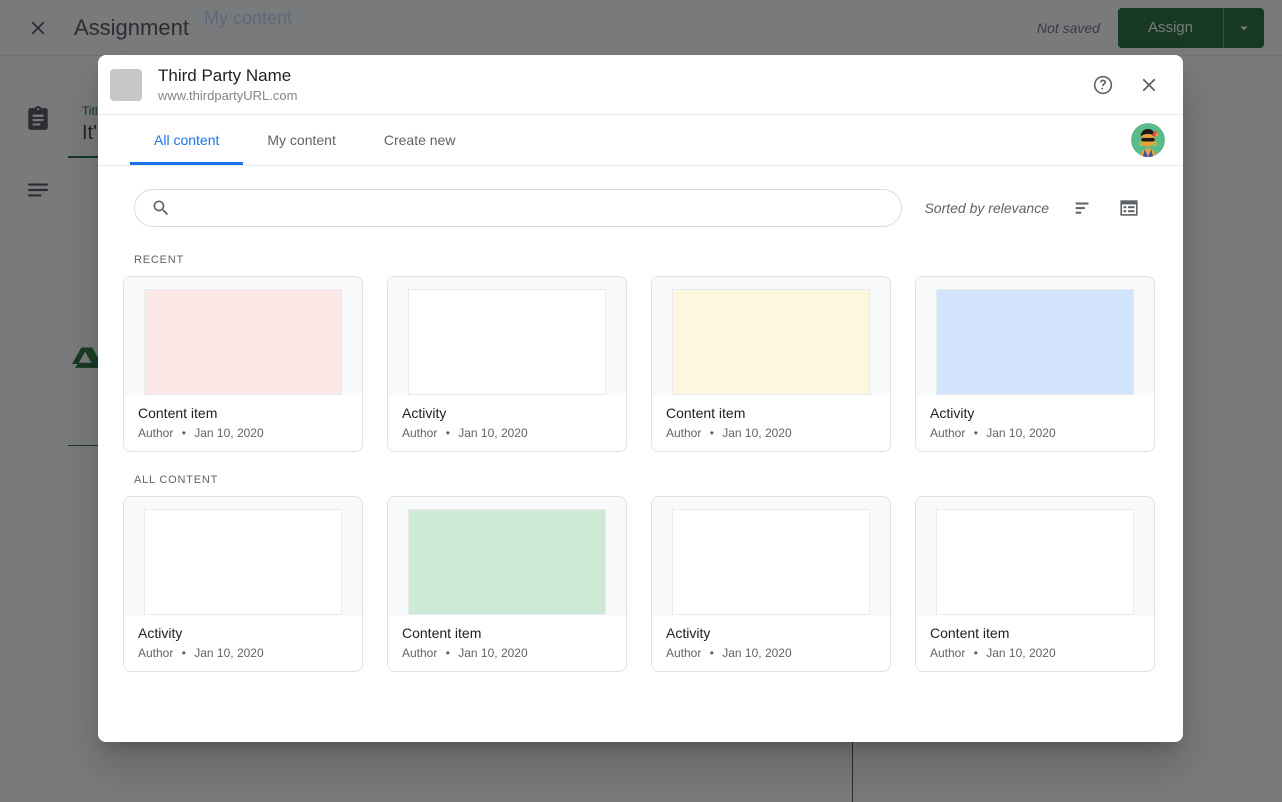 The width and height of the screenshot is (1282, 802). I want to click on search-box, so click(518, 208).